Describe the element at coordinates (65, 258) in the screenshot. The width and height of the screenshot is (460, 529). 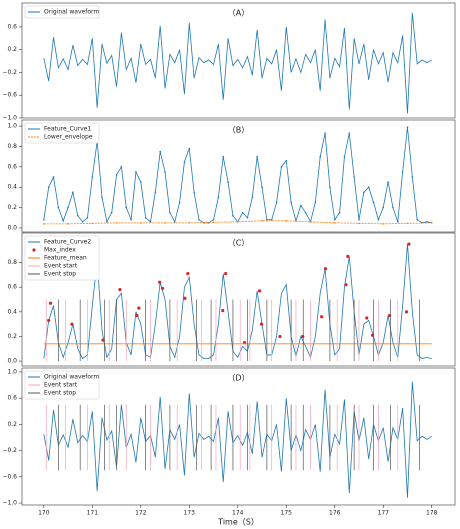
I see `legend-label: Feature_mean` at that location.